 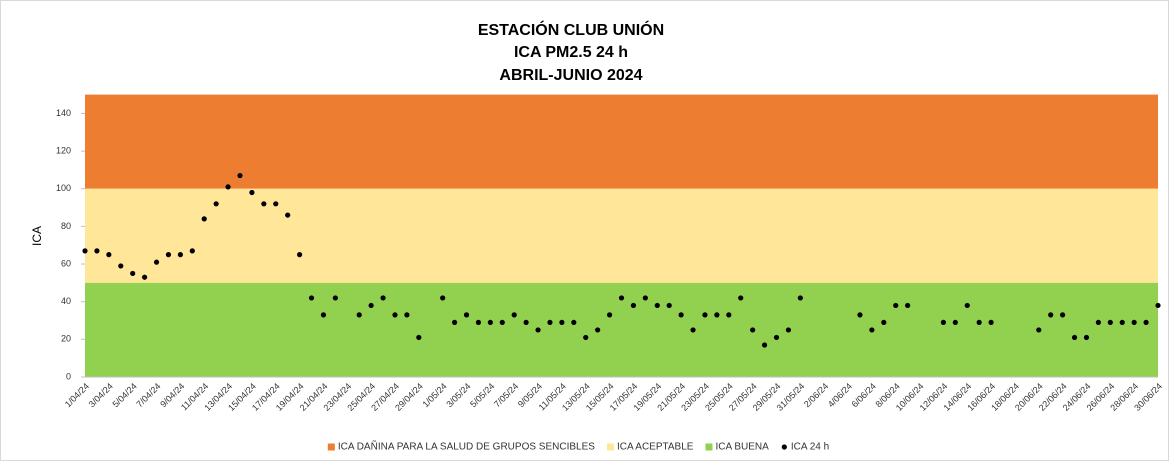 What do you see at coordinates (66, 301) in the screenshot?
I see `y-tick-label: 40` at bounding box center [66, 301].